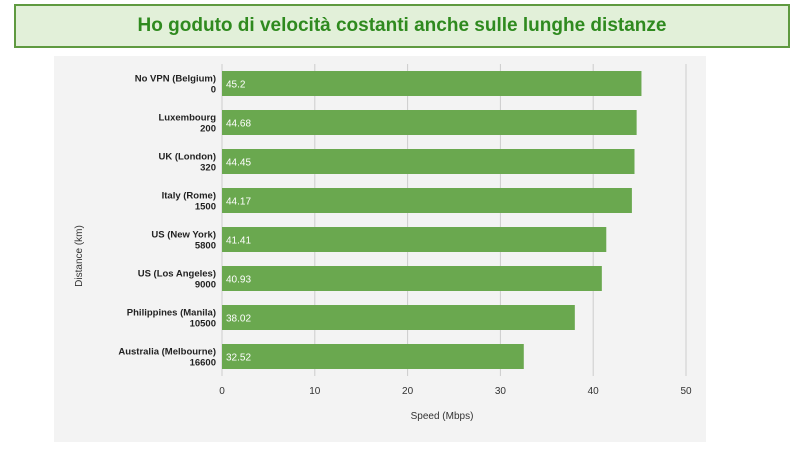 The image size is (806, 452). I want to click on y-axis-title: Distance (km), so click(79, 256).